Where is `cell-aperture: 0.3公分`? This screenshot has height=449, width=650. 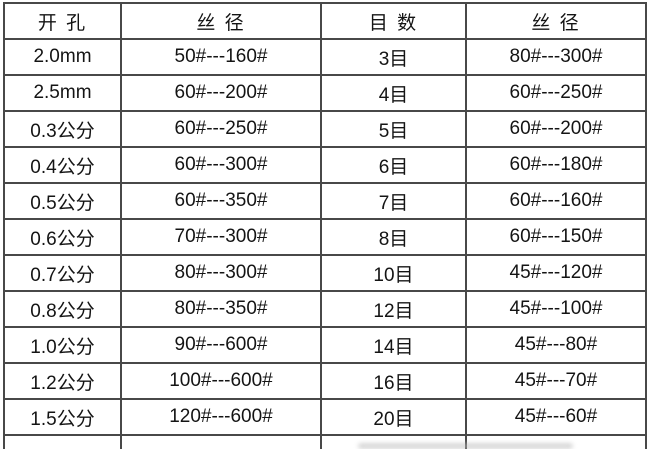
cell-aperture: 0.3公分 is located at coordinates (62, 129).